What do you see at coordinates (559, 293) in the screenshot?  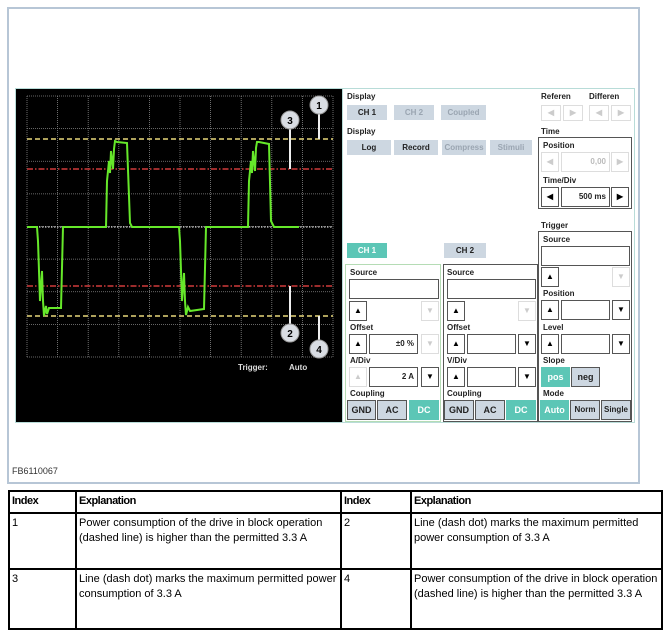 I see `trigger-position-label: Position` at bounding box center [559, 293].